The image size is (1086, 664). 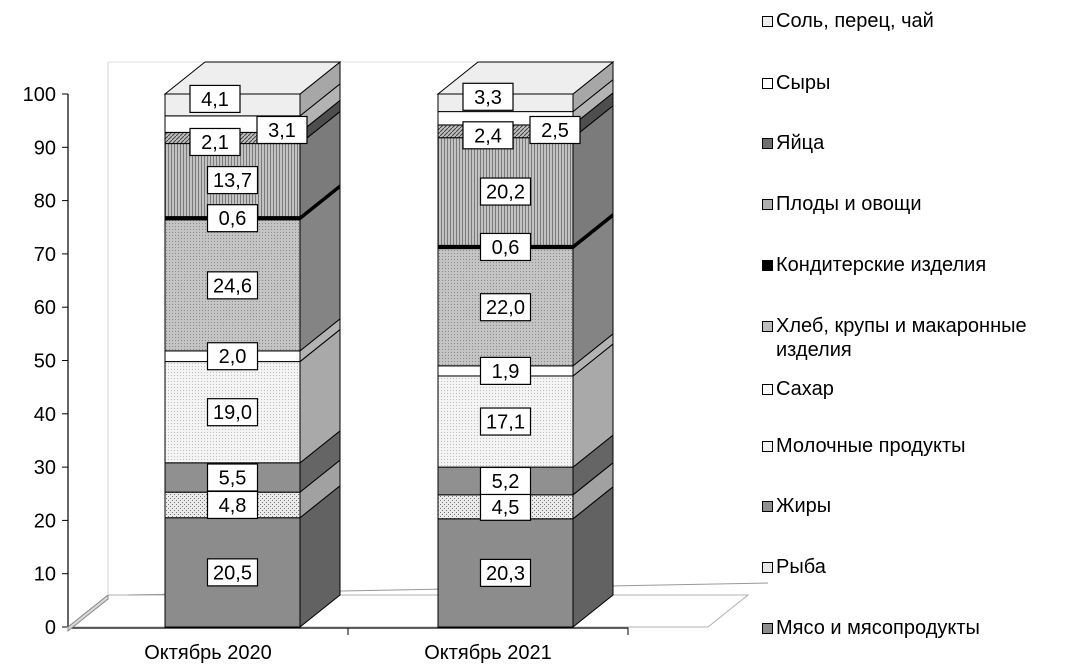 I want to click on data-label-1-3: 17,1, so click(x=505, y=423).